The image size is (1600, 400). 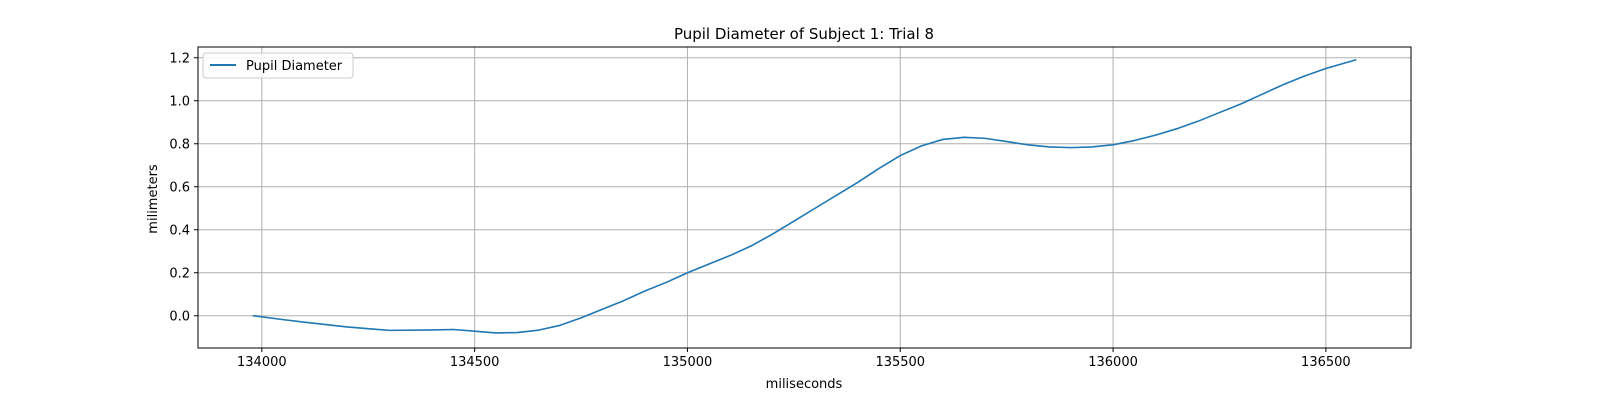 What do you see at coordinates (179, 144) in the screenshot?
I see `y-tick-label: 0.8` at bounding box center [179, 144].